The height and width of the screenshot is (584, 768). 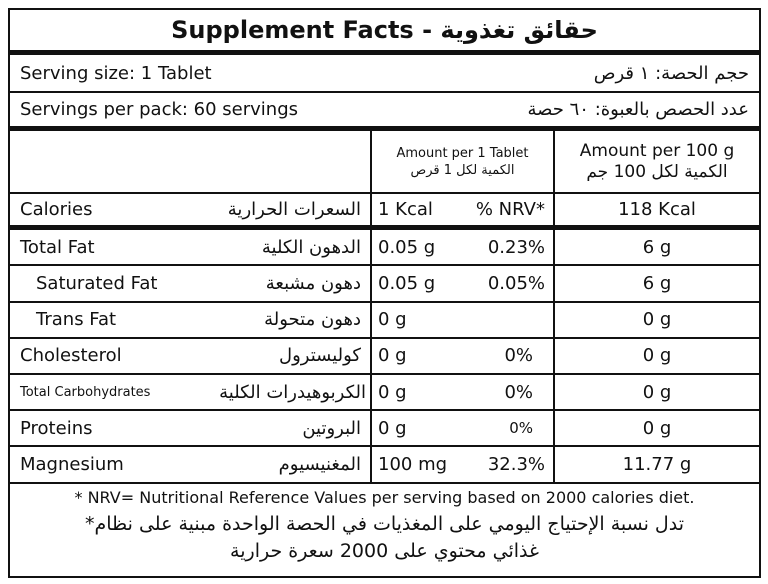 I want to click on footnote-ar-line2: غذائي محتوي على 2000 سعرة حرارية, so click(x=384, y=551).